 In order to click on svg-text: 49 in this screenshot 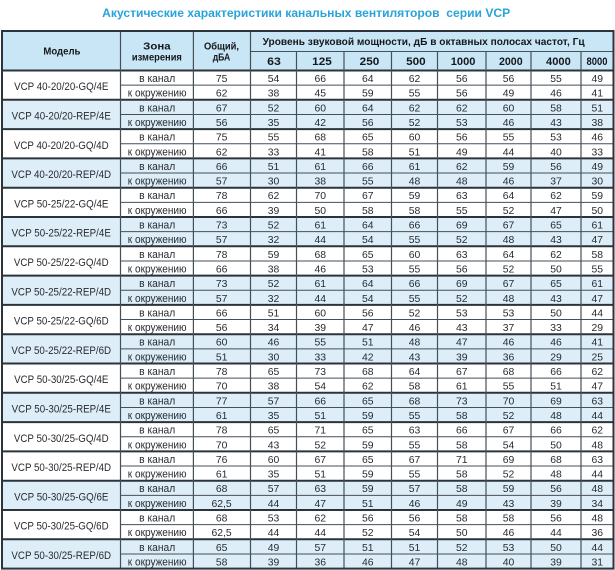, I will do `click(597, 167)`.